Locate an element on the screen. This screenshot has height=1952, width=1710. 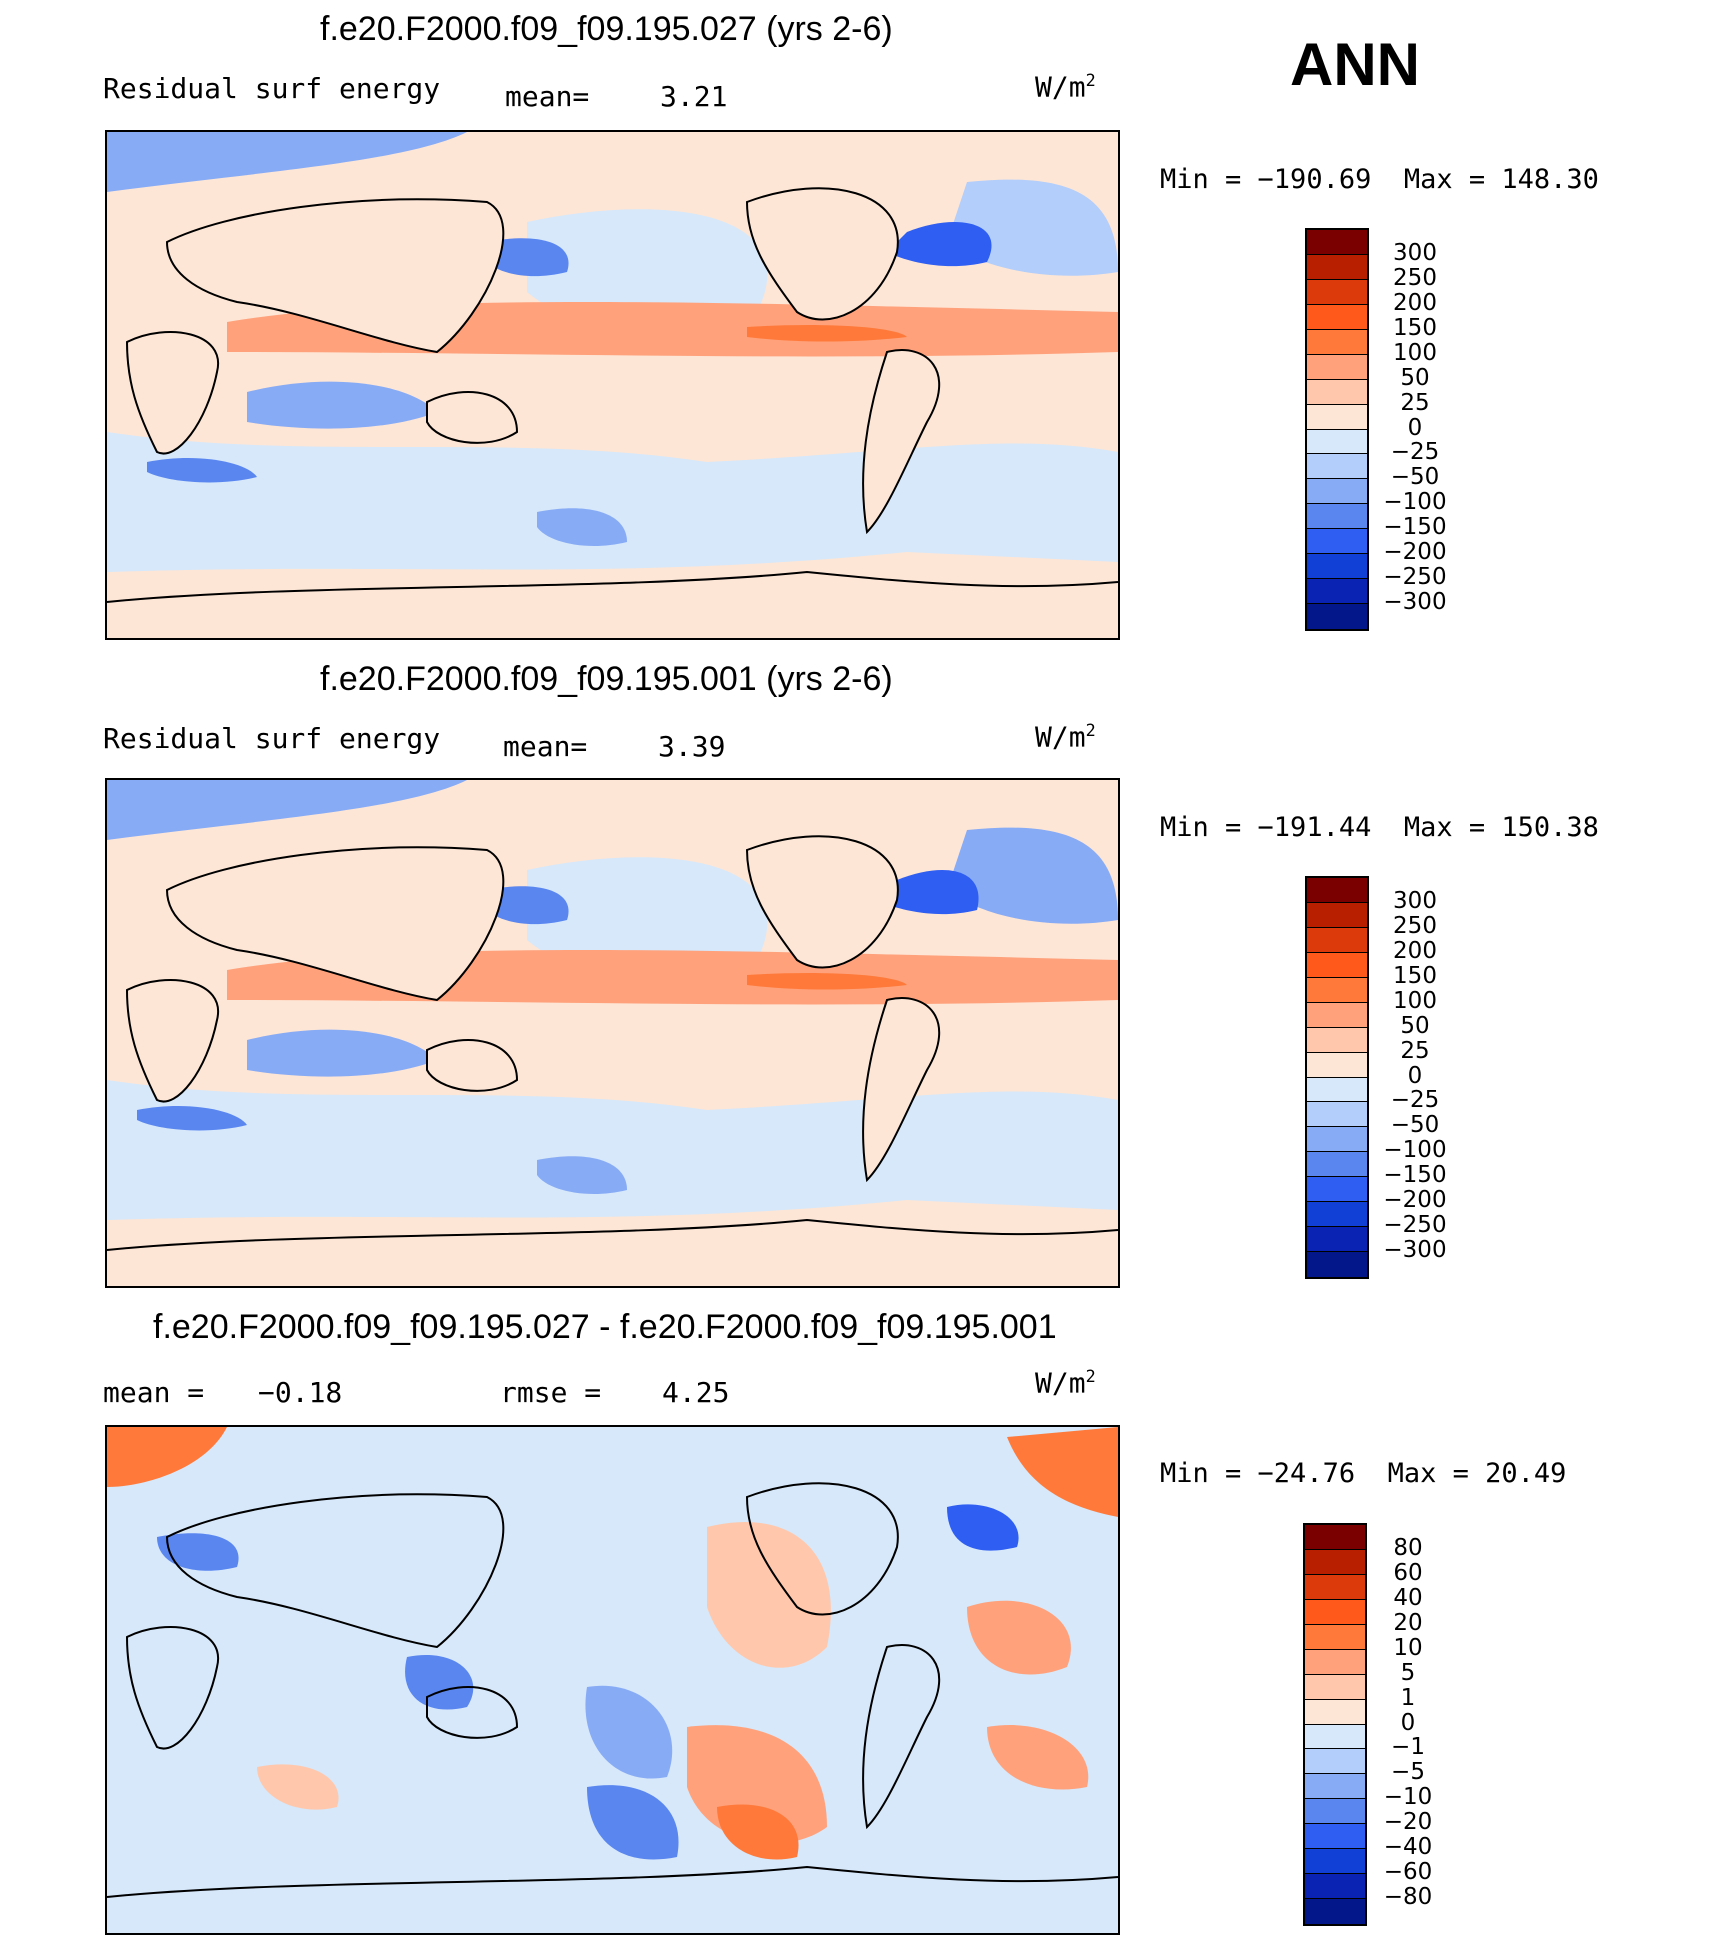
panel2-units: W/m2 is located at coordinates (1065, 737).